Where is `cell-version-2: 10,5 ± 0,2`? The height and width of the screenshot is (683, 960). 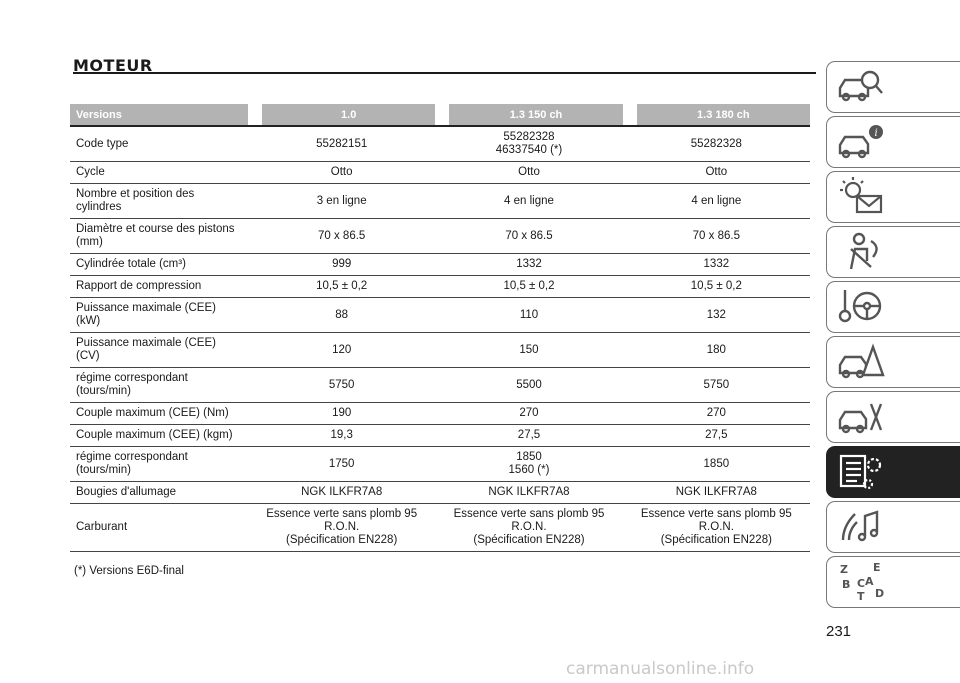
cell-version-2: 10,5 ± 0,2 is located at coordinates (529, 286).